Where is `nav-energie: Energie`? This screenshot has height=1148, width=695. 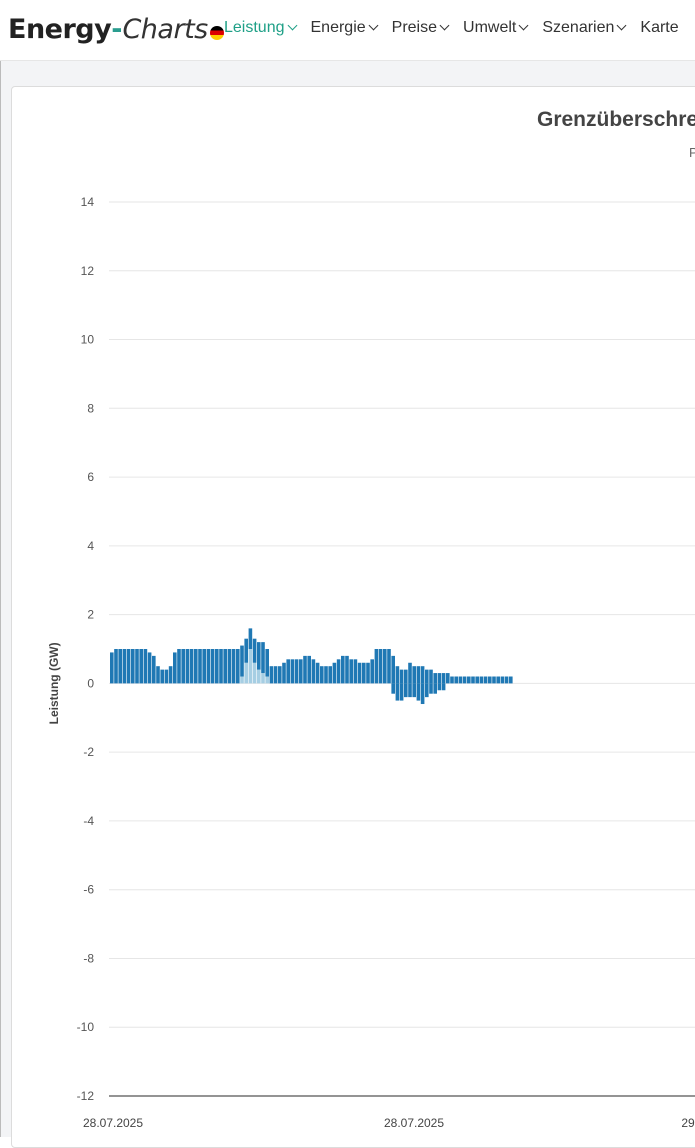
nav-energie: Energie is located at coordinates (344, 28).